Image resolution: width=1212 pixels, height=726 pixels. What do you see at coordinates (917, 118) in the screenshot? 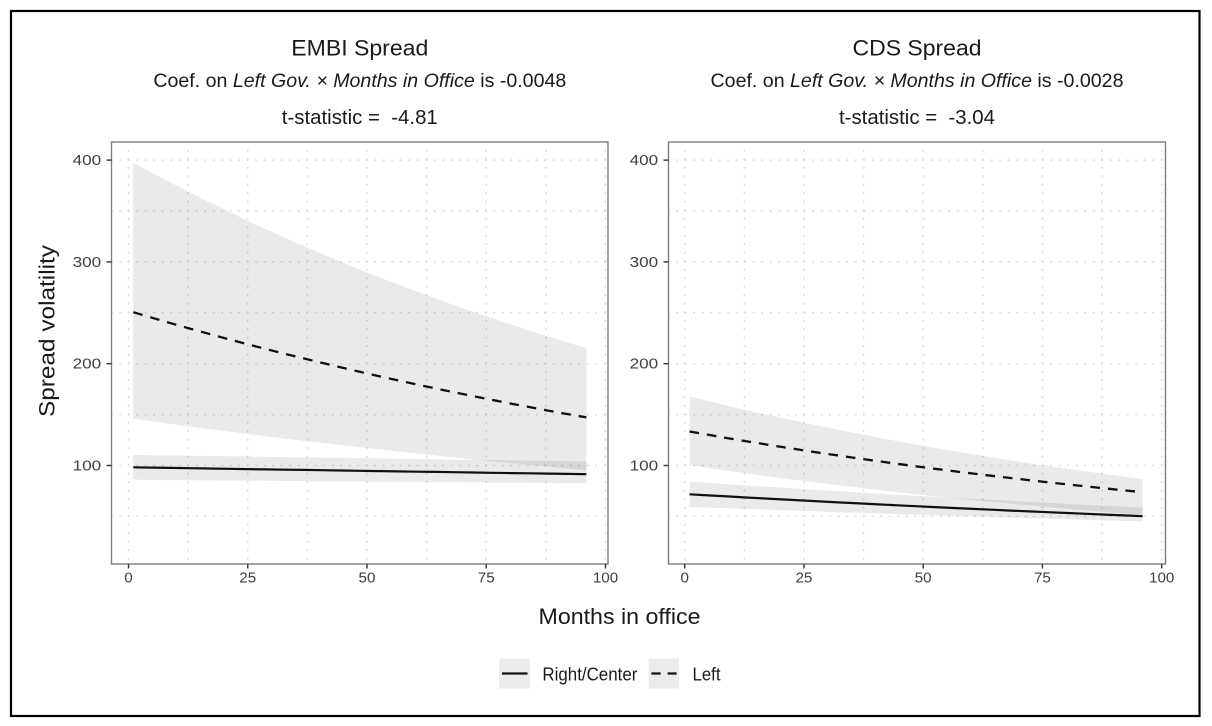
I see `svg-text: t-statistic = -3.04` at bounding box center [917, 118].